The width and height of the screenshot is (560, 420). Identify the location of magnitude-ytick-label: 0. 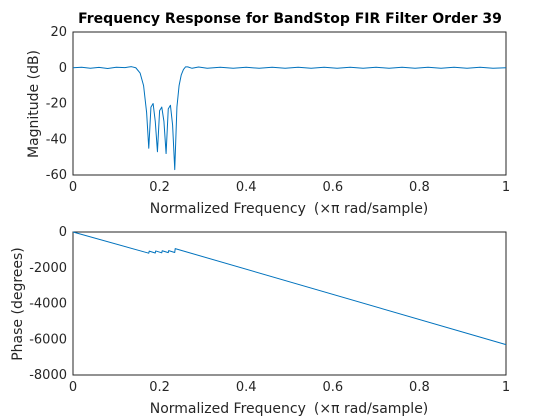
(63, 68).